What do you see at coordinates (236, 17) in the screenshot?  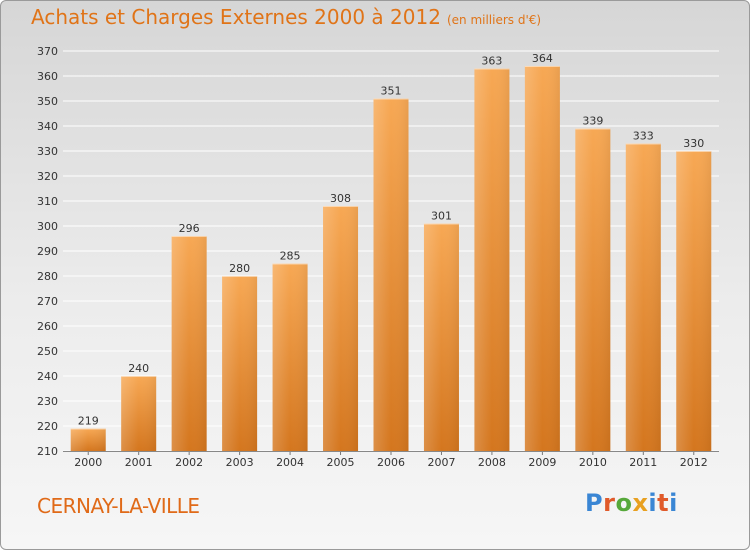 I see `chart-title-text: Achats et Charges Externes 2000 à 2012` at bounding box center [236, 17].